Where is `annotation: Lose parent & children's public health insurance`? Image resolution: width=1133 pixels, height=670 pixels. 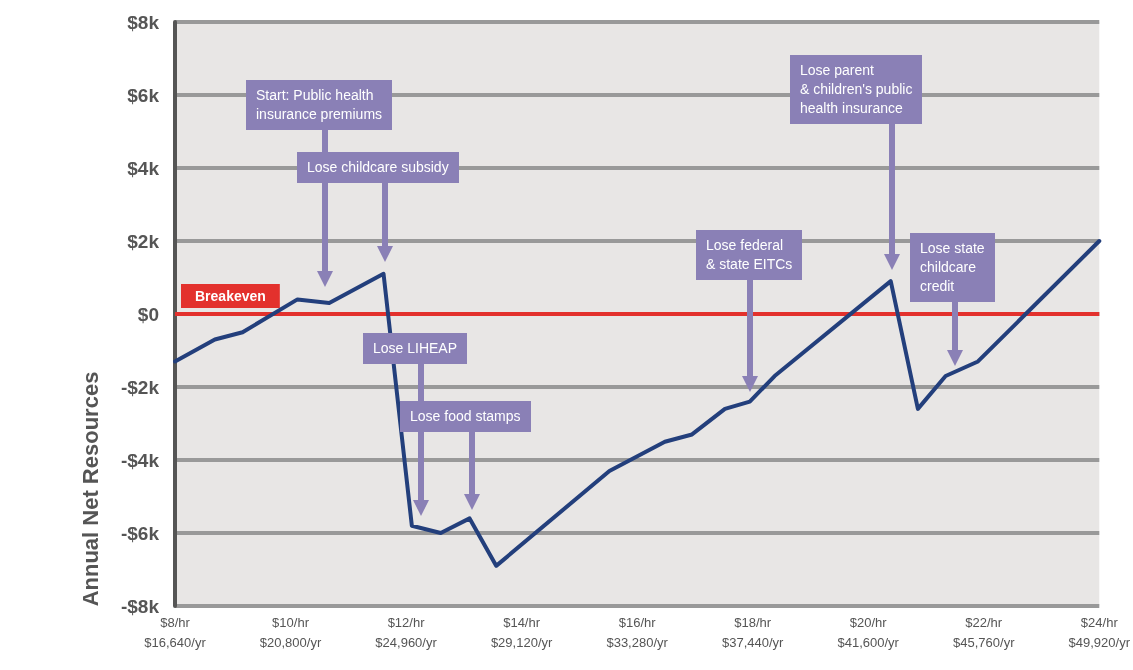
annotation: Lose parent & children's public health insurance is located at coordinates (856, 89).